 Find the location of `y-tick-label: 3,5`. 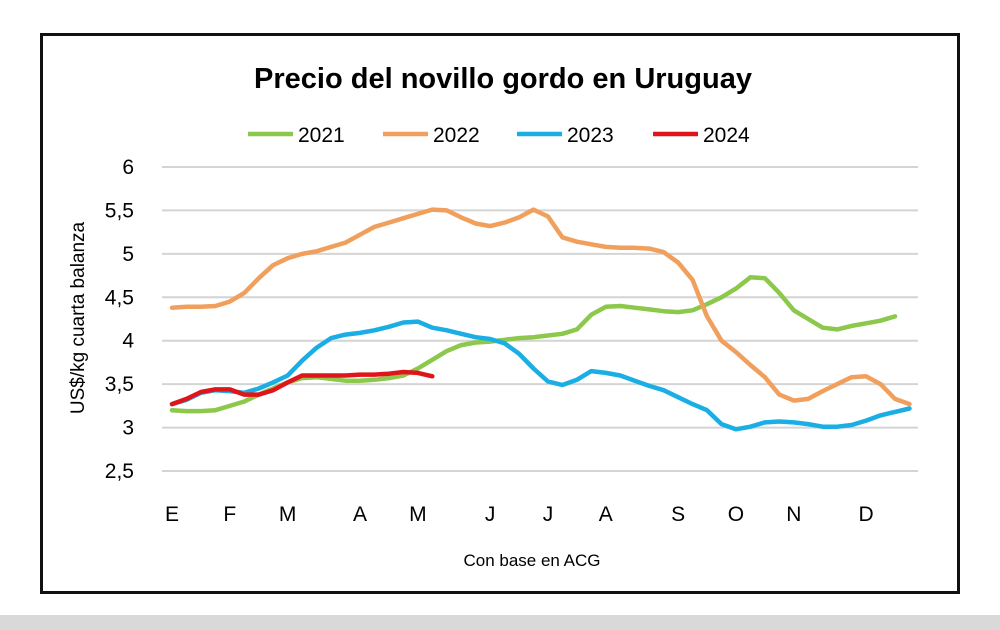

y-tick-label: 3,5 is located at coordinates (119, 384).